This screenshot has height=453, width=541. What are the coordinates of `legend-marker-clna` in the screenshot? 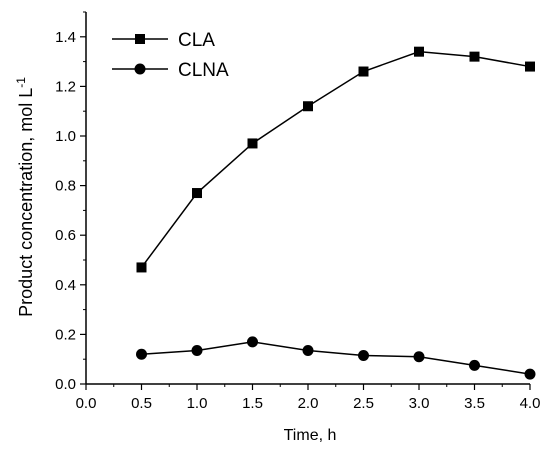 It's located at (140, 69).